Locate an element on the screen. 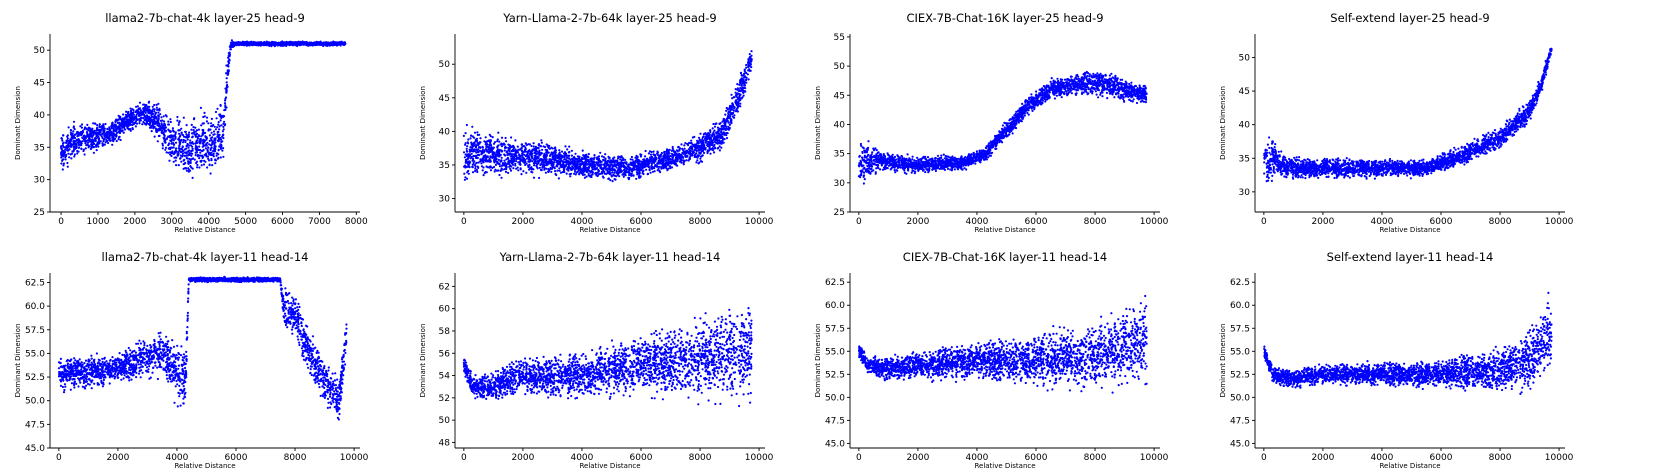 Image resolution: width=1661 pixels, height=474 pixels. x-tick-label: 8000 is located at coordinates (356, 222).